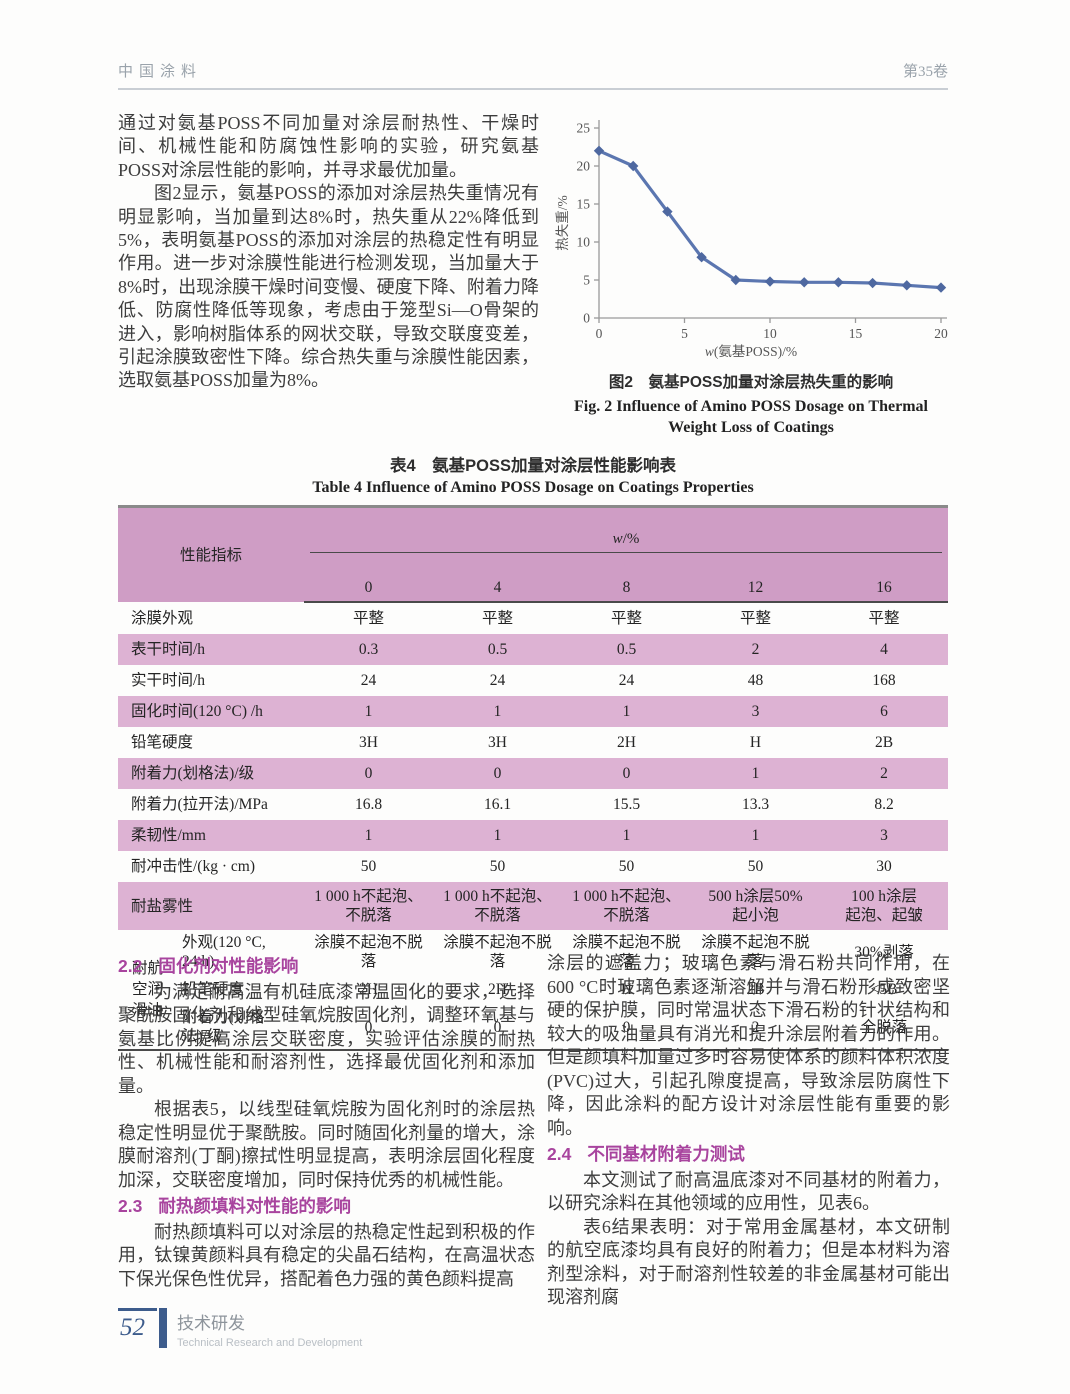  Describe the element at coordinates (533, 589) in the screenshot. I see `column-header-row: 0 4 8 12 16` at that location.